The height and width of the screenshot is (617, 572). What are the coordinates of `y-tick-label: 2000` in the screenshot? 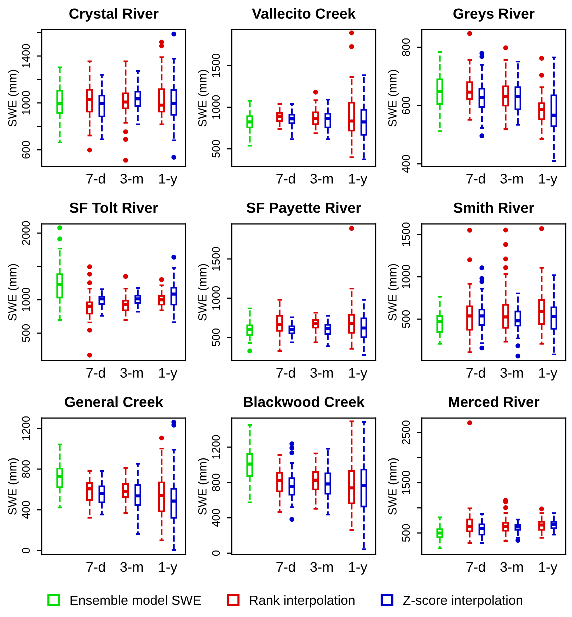 It's located at (26, 233).